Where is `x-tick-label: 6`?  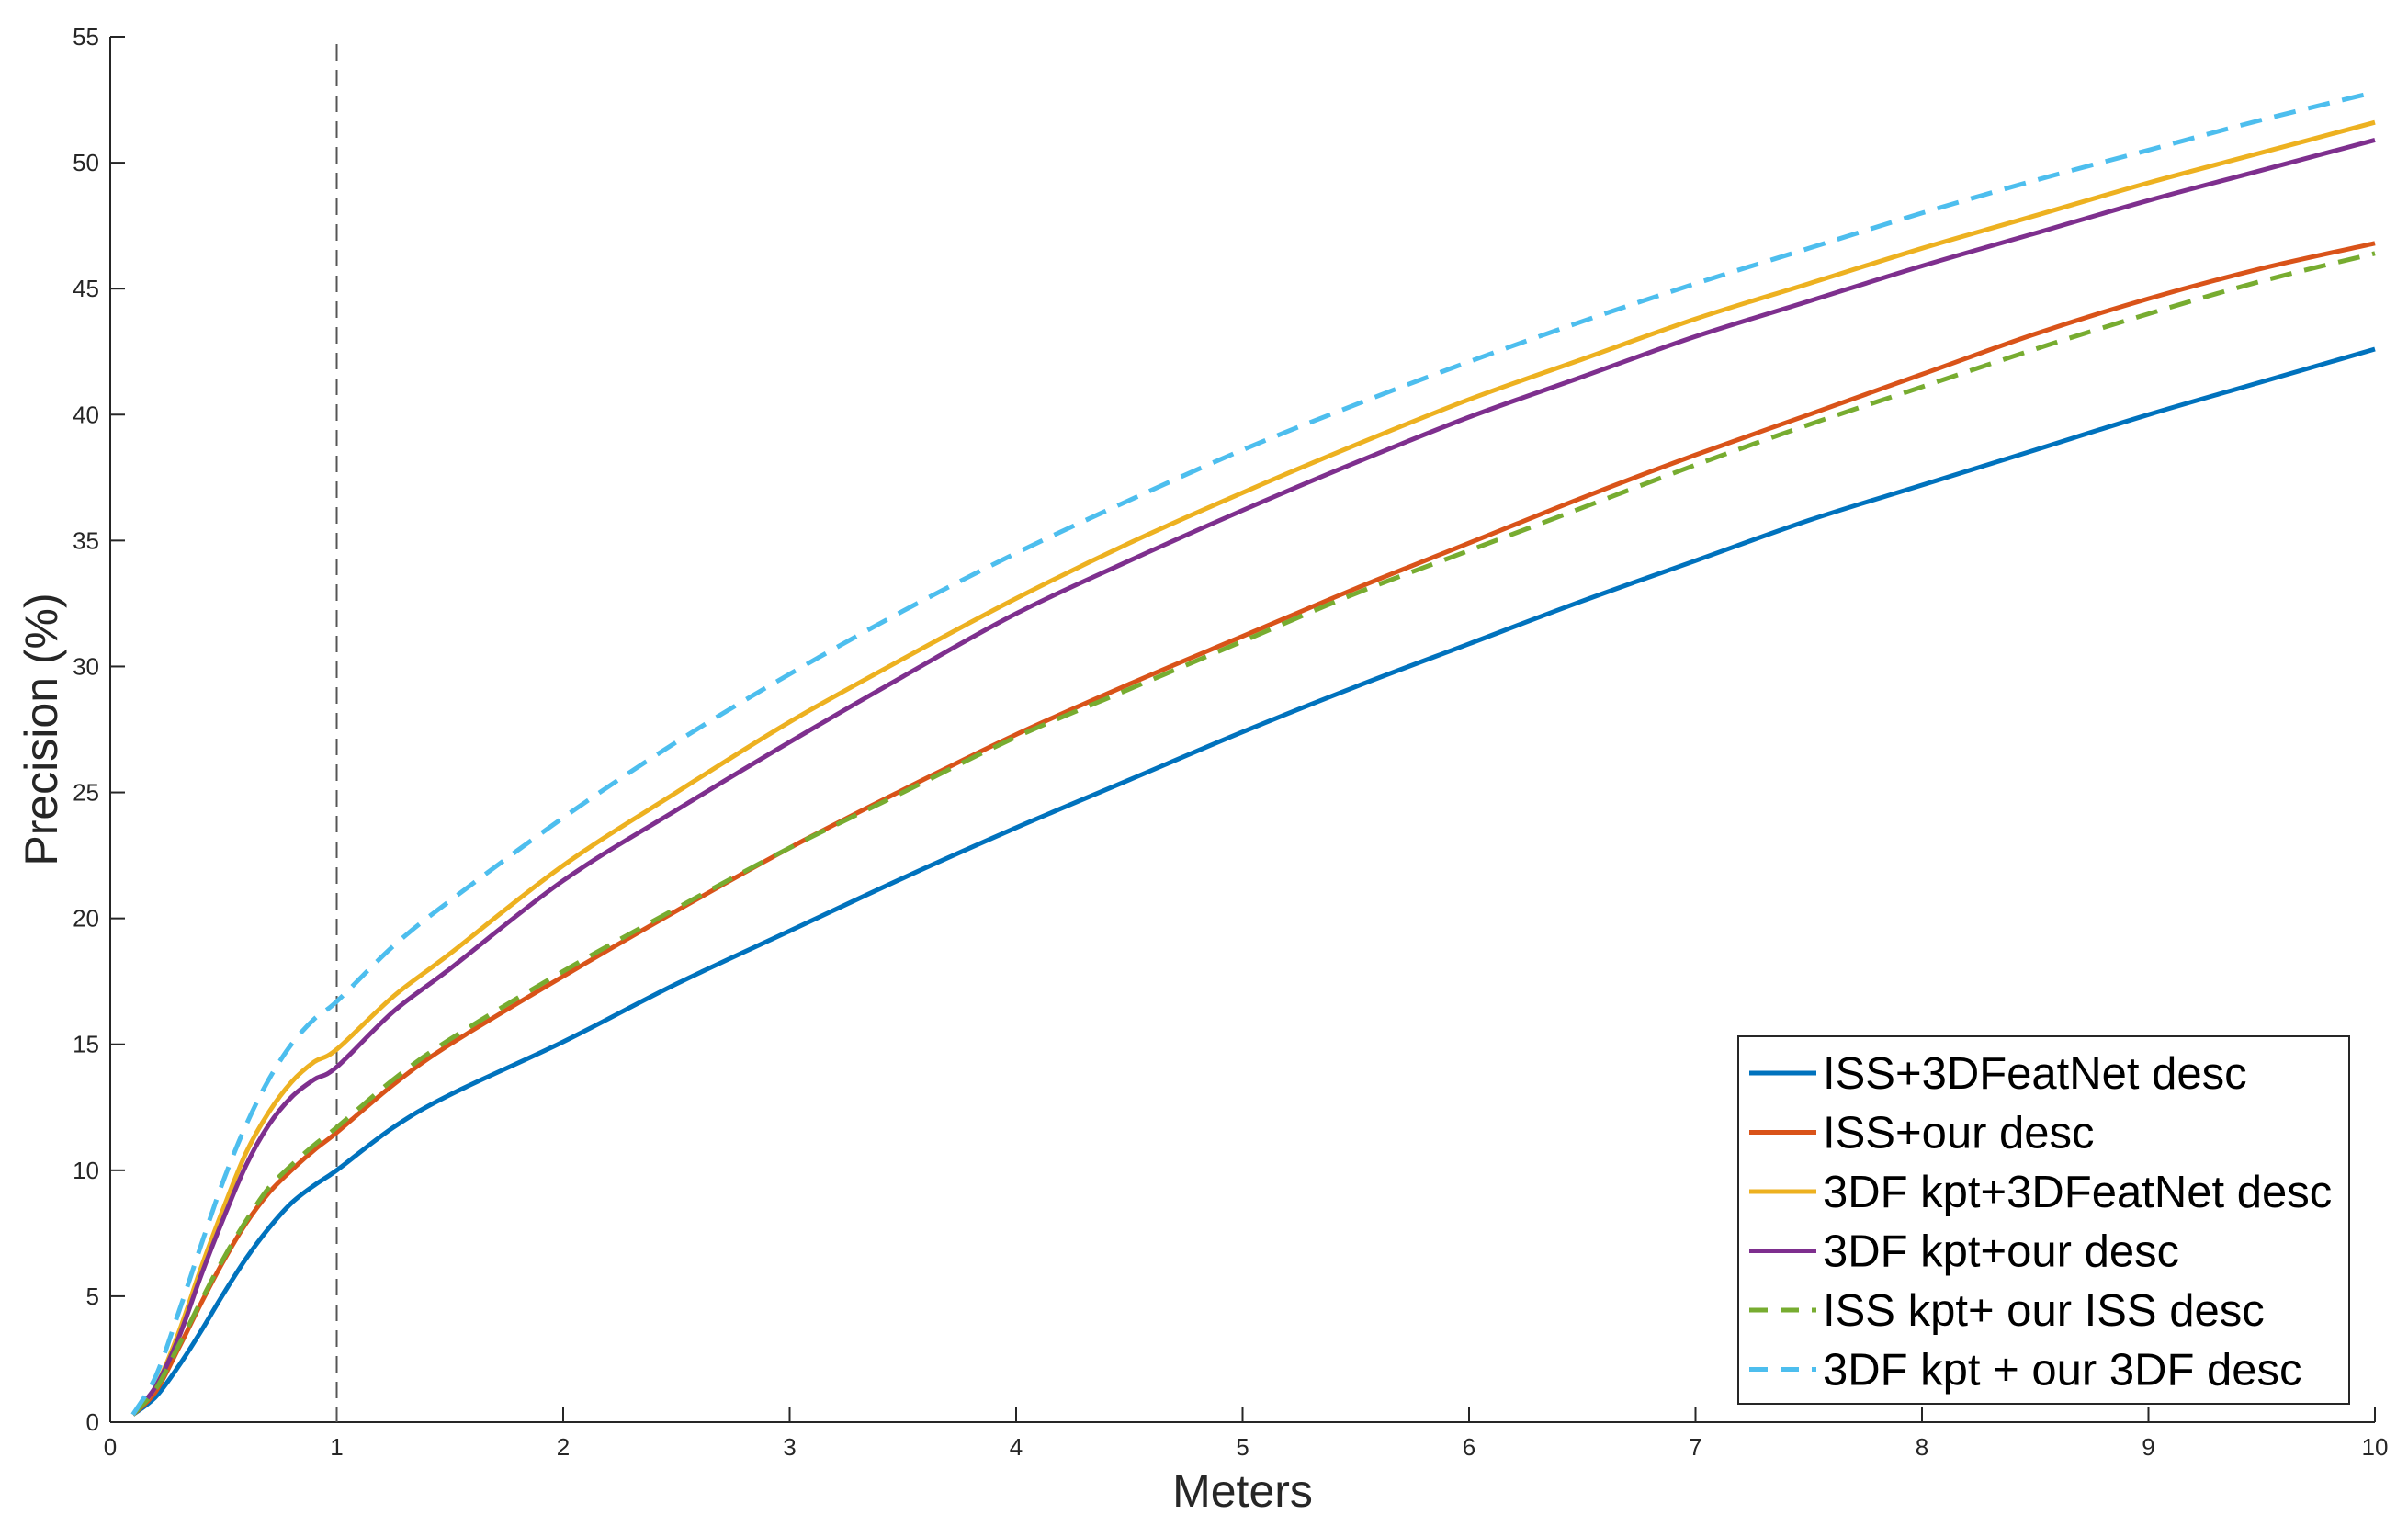 x-tick-label: 6 is located at coordinates (1469, 1447).